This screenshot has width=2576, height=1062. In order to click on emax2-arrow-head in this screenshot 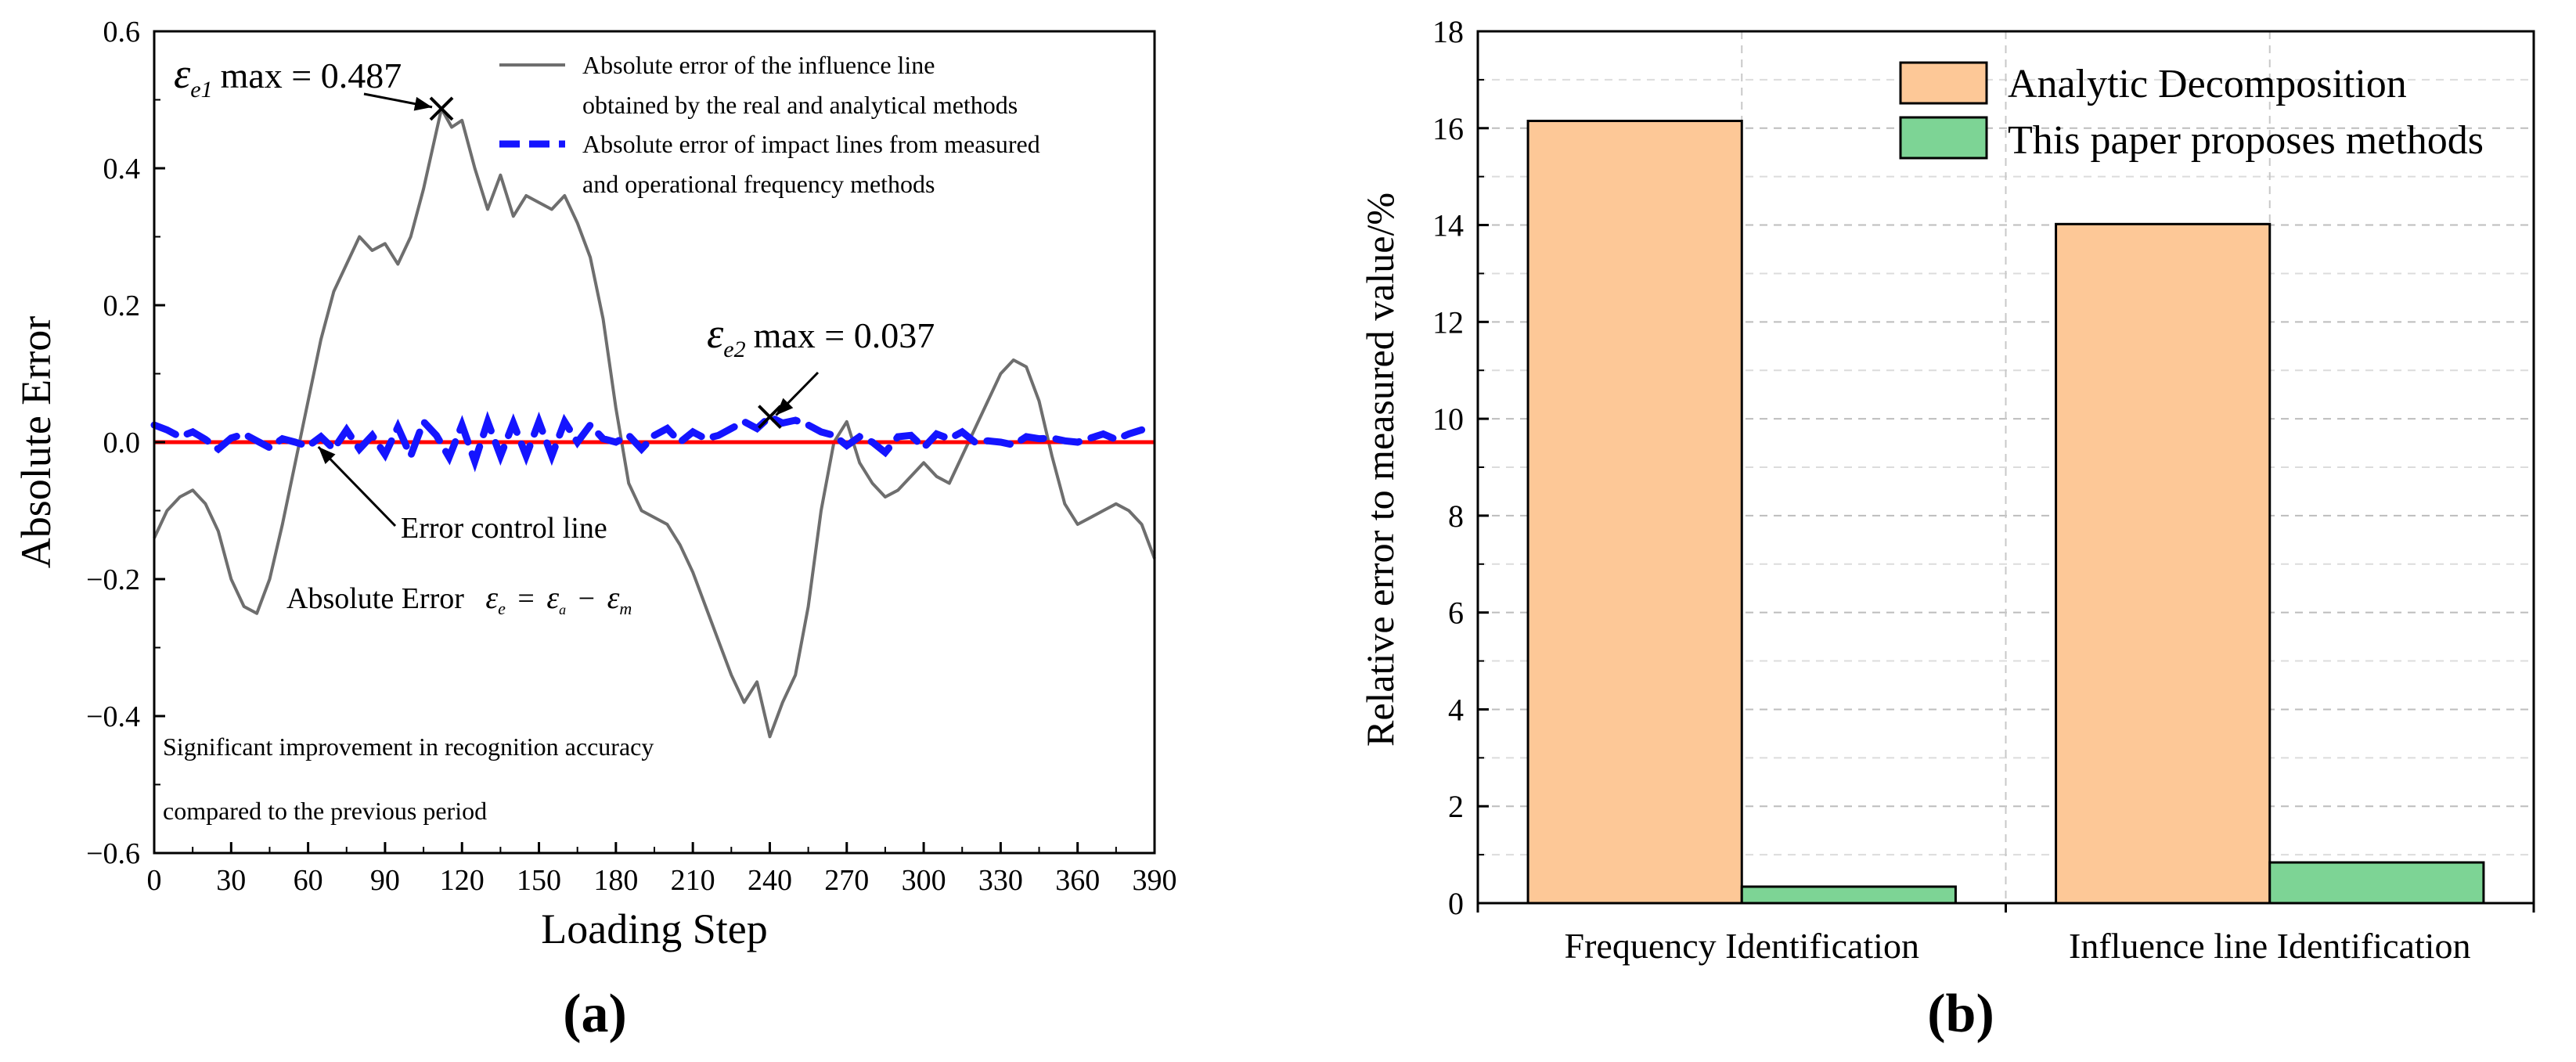, I will do `click(785, 407)`.